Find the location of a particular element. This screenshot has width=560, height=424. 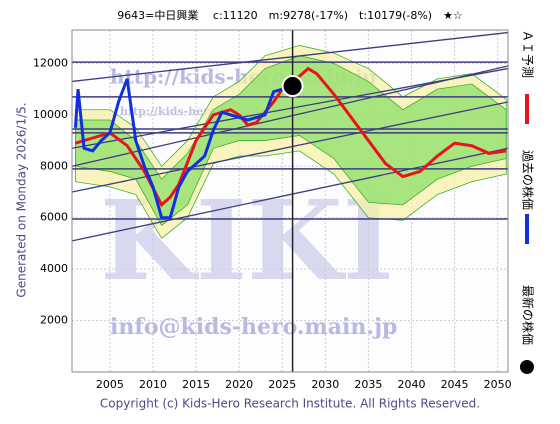

legend-label: 過去の株価 is located at coordinates (528, 180).